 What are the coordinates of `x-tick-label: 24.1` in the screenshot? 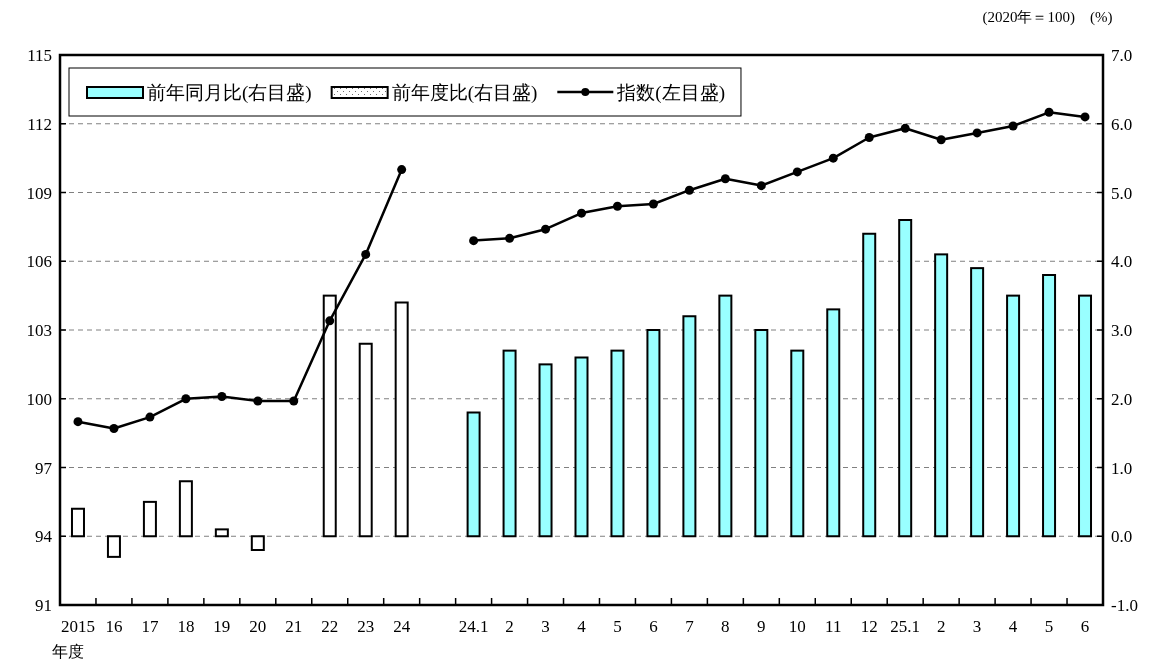 It's located at (473, 626).